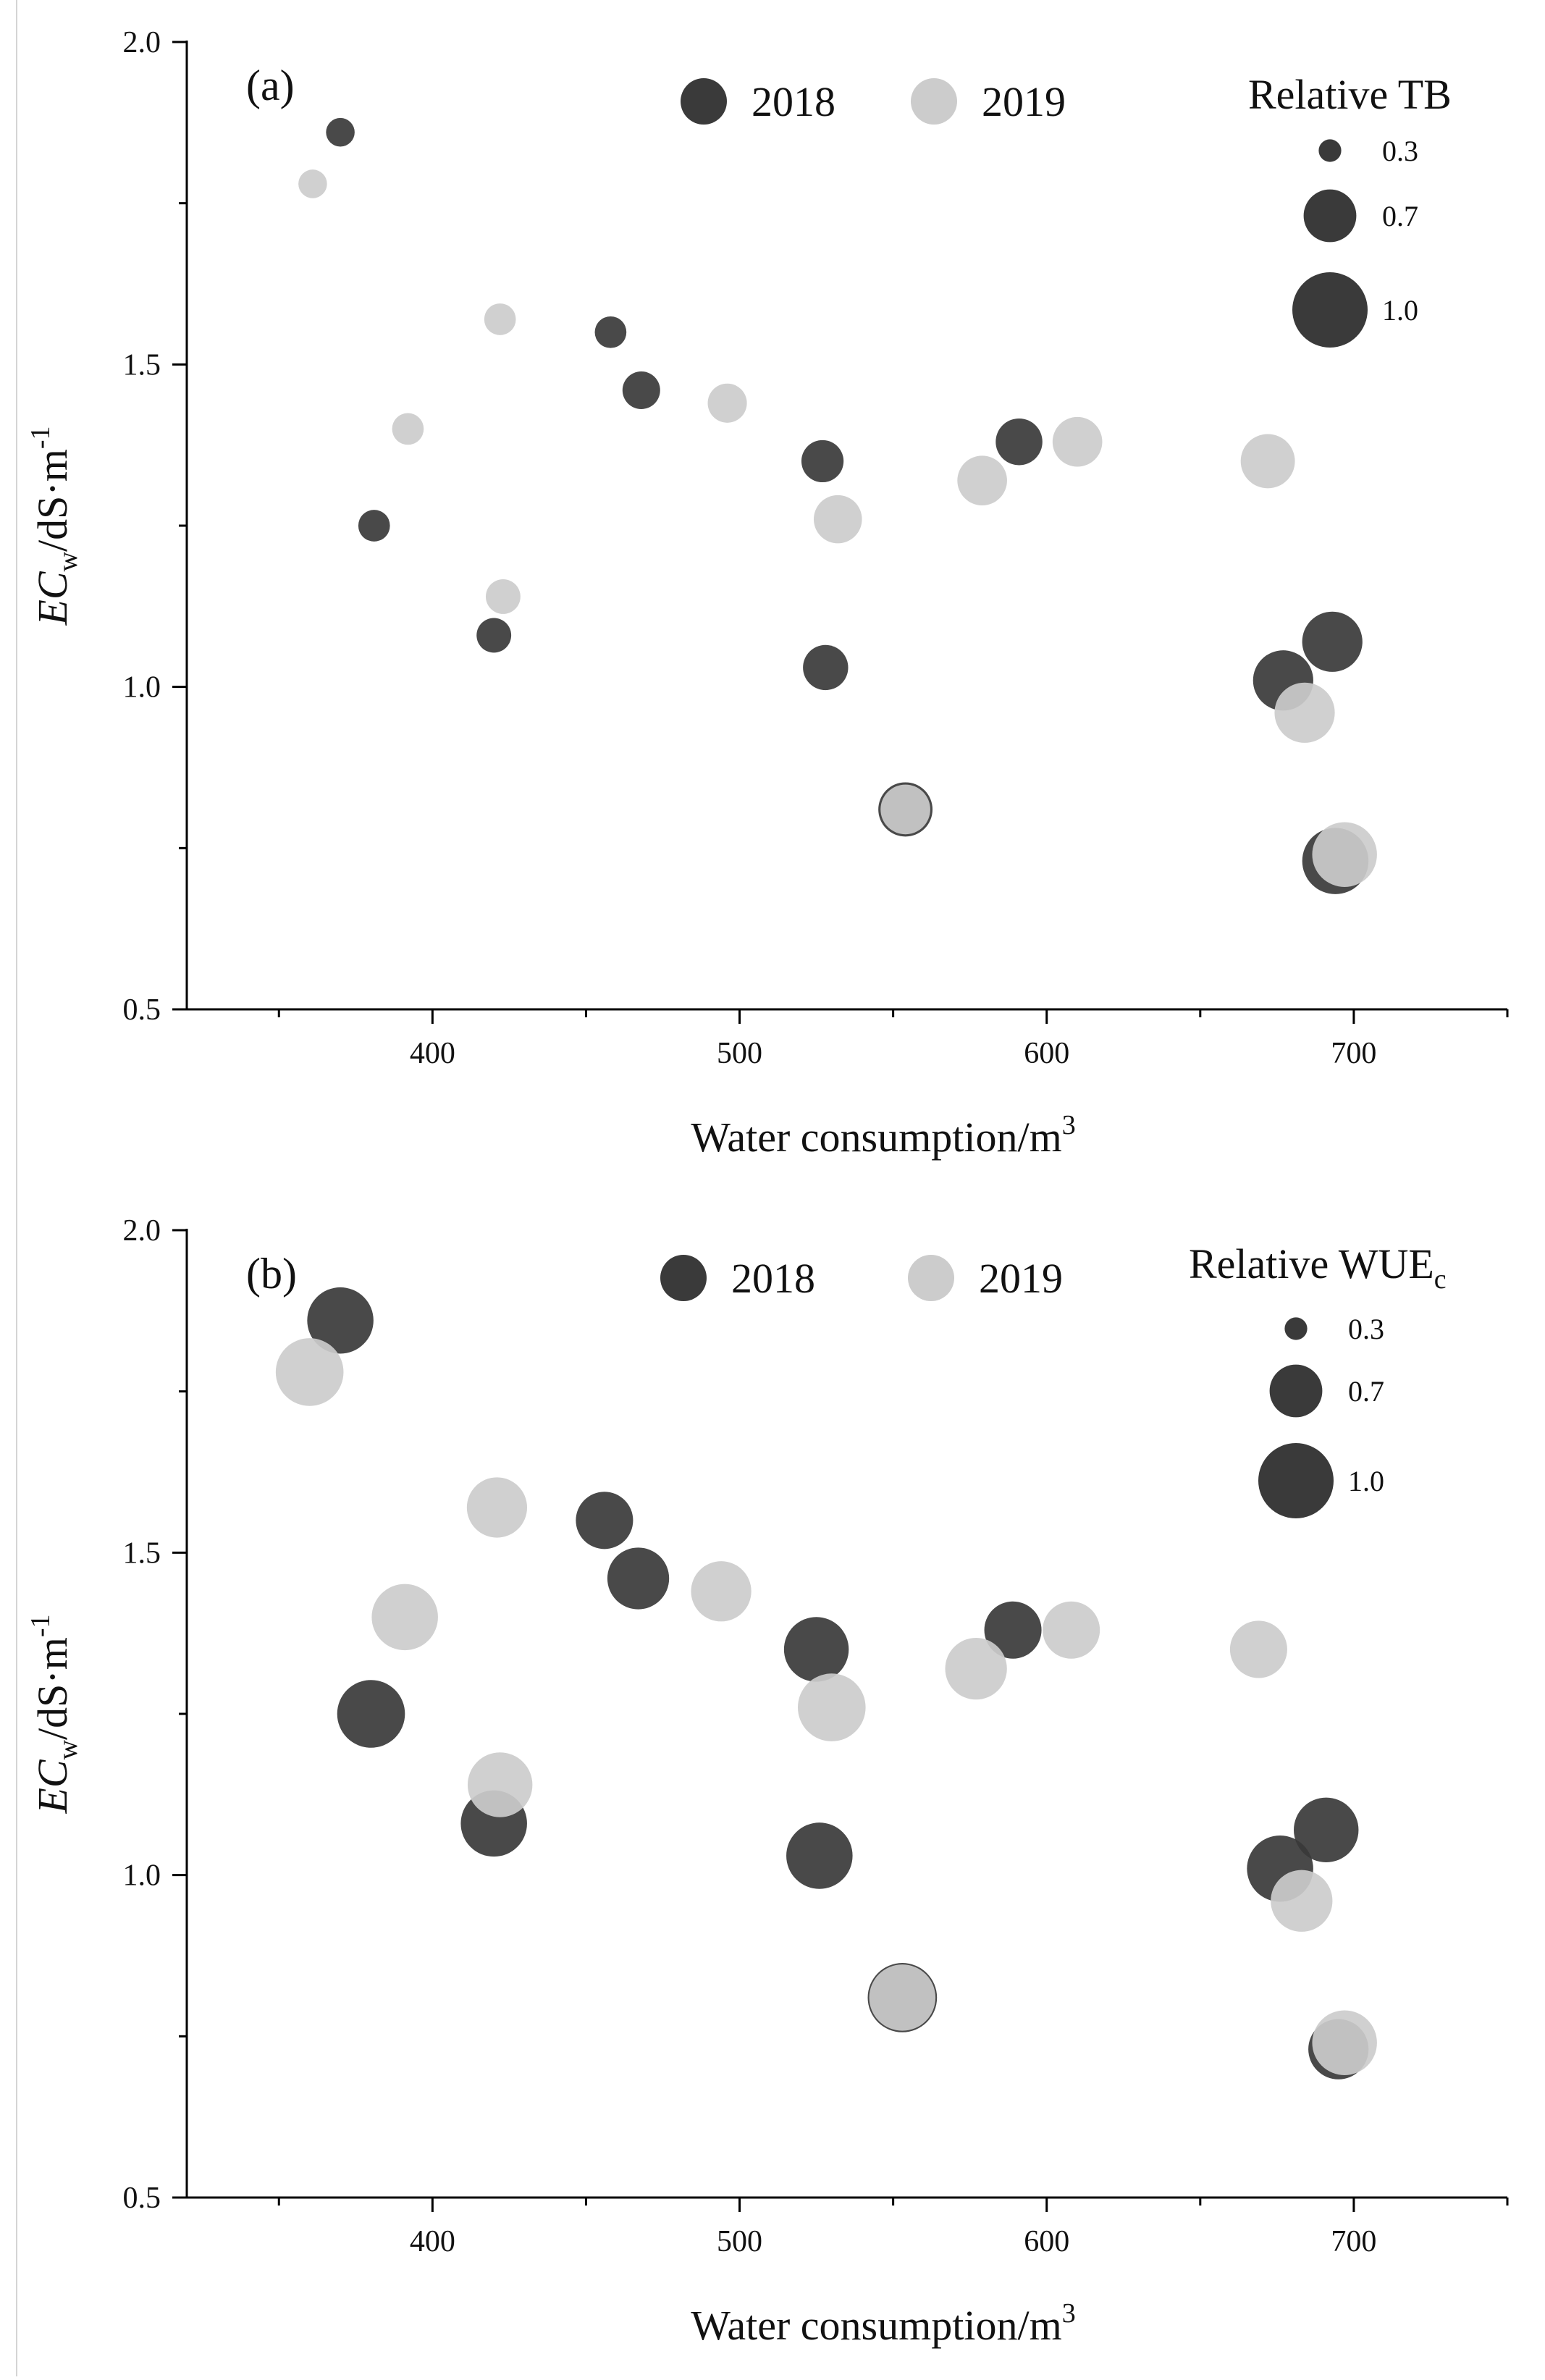 The height and width of the screenshot is (2380, 1545). What do you see at coordinates (1350, 94) in the screenshot?
I see `size-legend-title: Relative TB` at bounding box center [1350, 94].